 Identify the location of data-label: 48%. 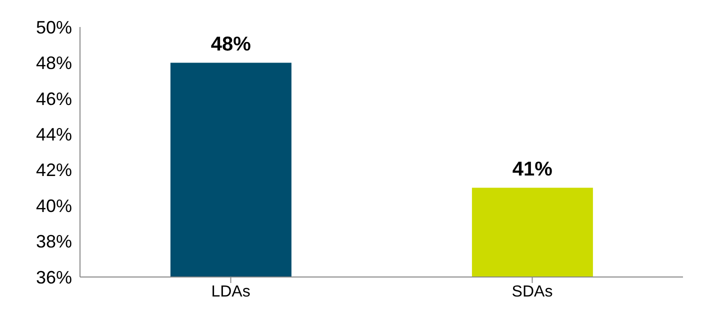
(231, 45).